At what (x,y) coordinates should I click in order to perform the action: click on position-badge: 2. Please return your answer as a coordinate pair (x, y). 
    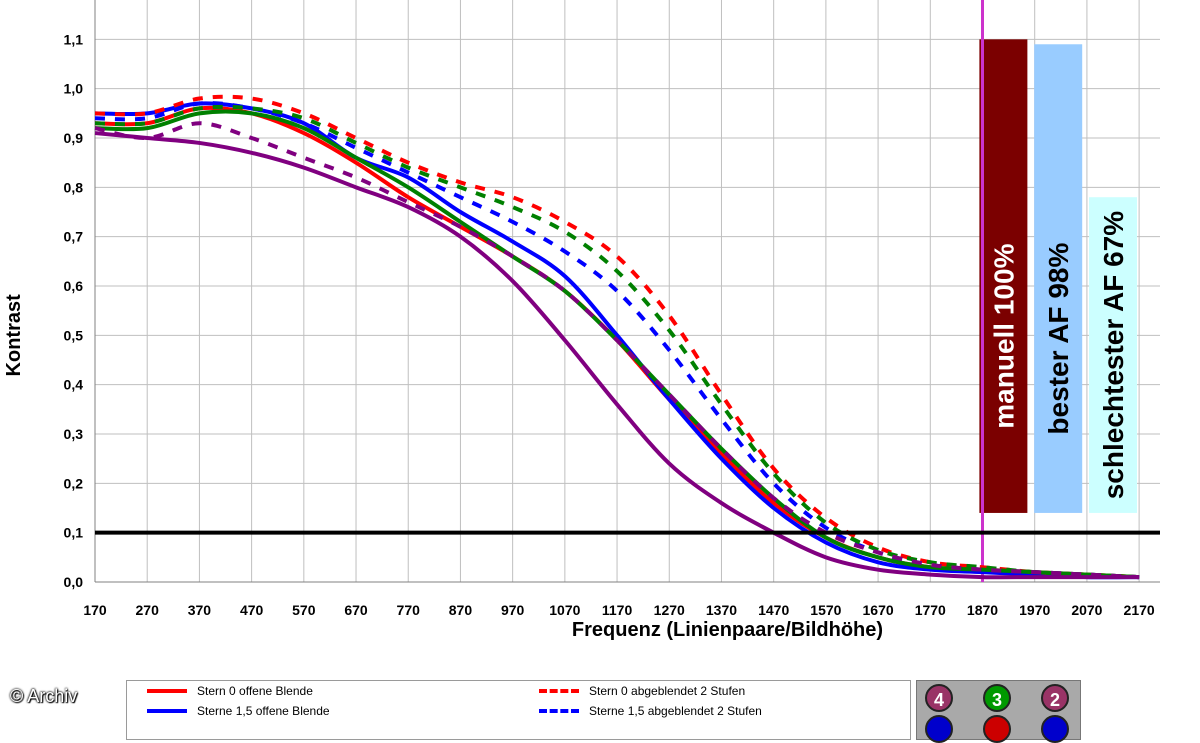
    Looking at the image, I should click on (1055, 698).